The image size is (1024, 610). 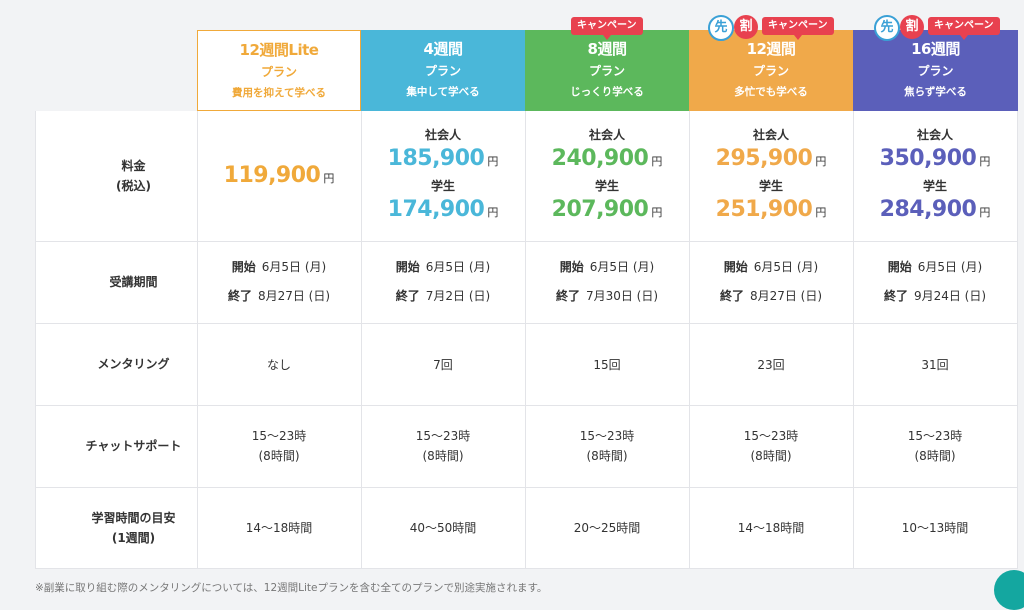 I want to click on discount-wari-badge-16week: 割, so click(x=912, y=27).